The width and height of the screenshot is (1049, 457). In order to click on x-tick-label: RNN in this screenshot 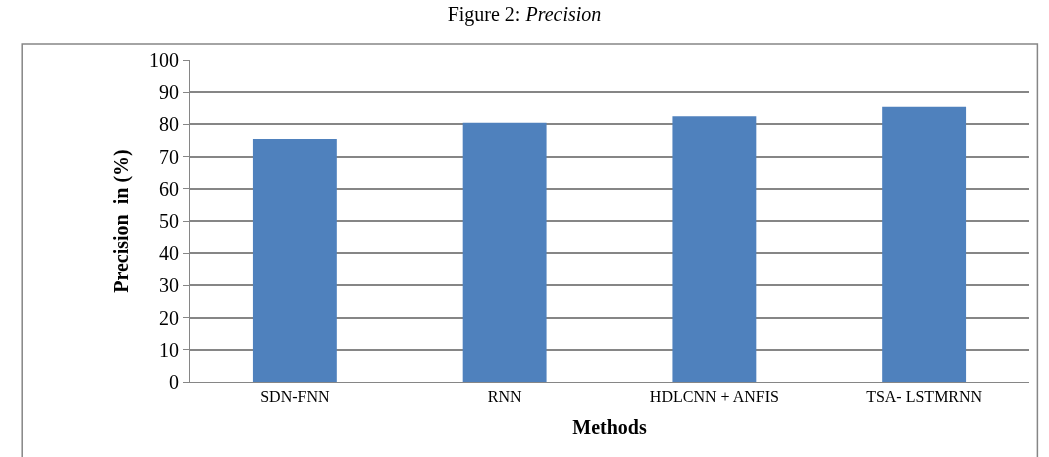, I will do `click(504, 397)`.